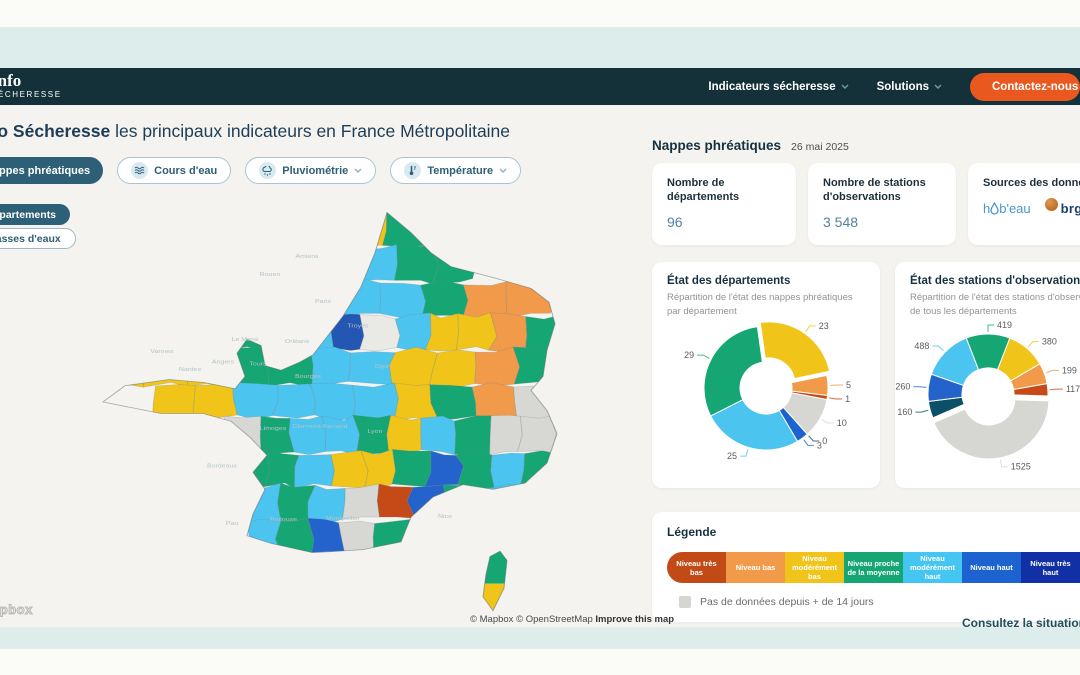 The width and height of the screenshot is (1080, 675). I want to click on stat-label: Nombre de départements, so click(703, 190).